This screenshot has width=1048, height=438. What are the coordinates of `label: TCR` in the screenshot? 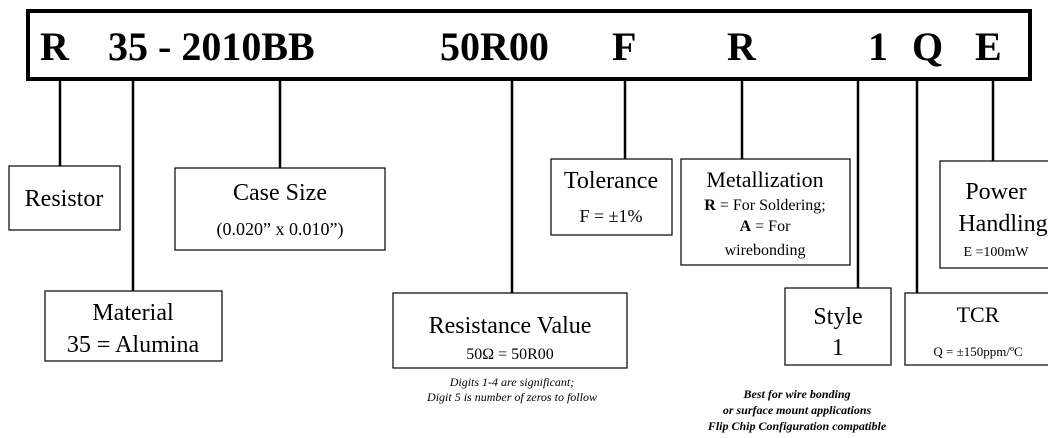 It's located at (978, 314).